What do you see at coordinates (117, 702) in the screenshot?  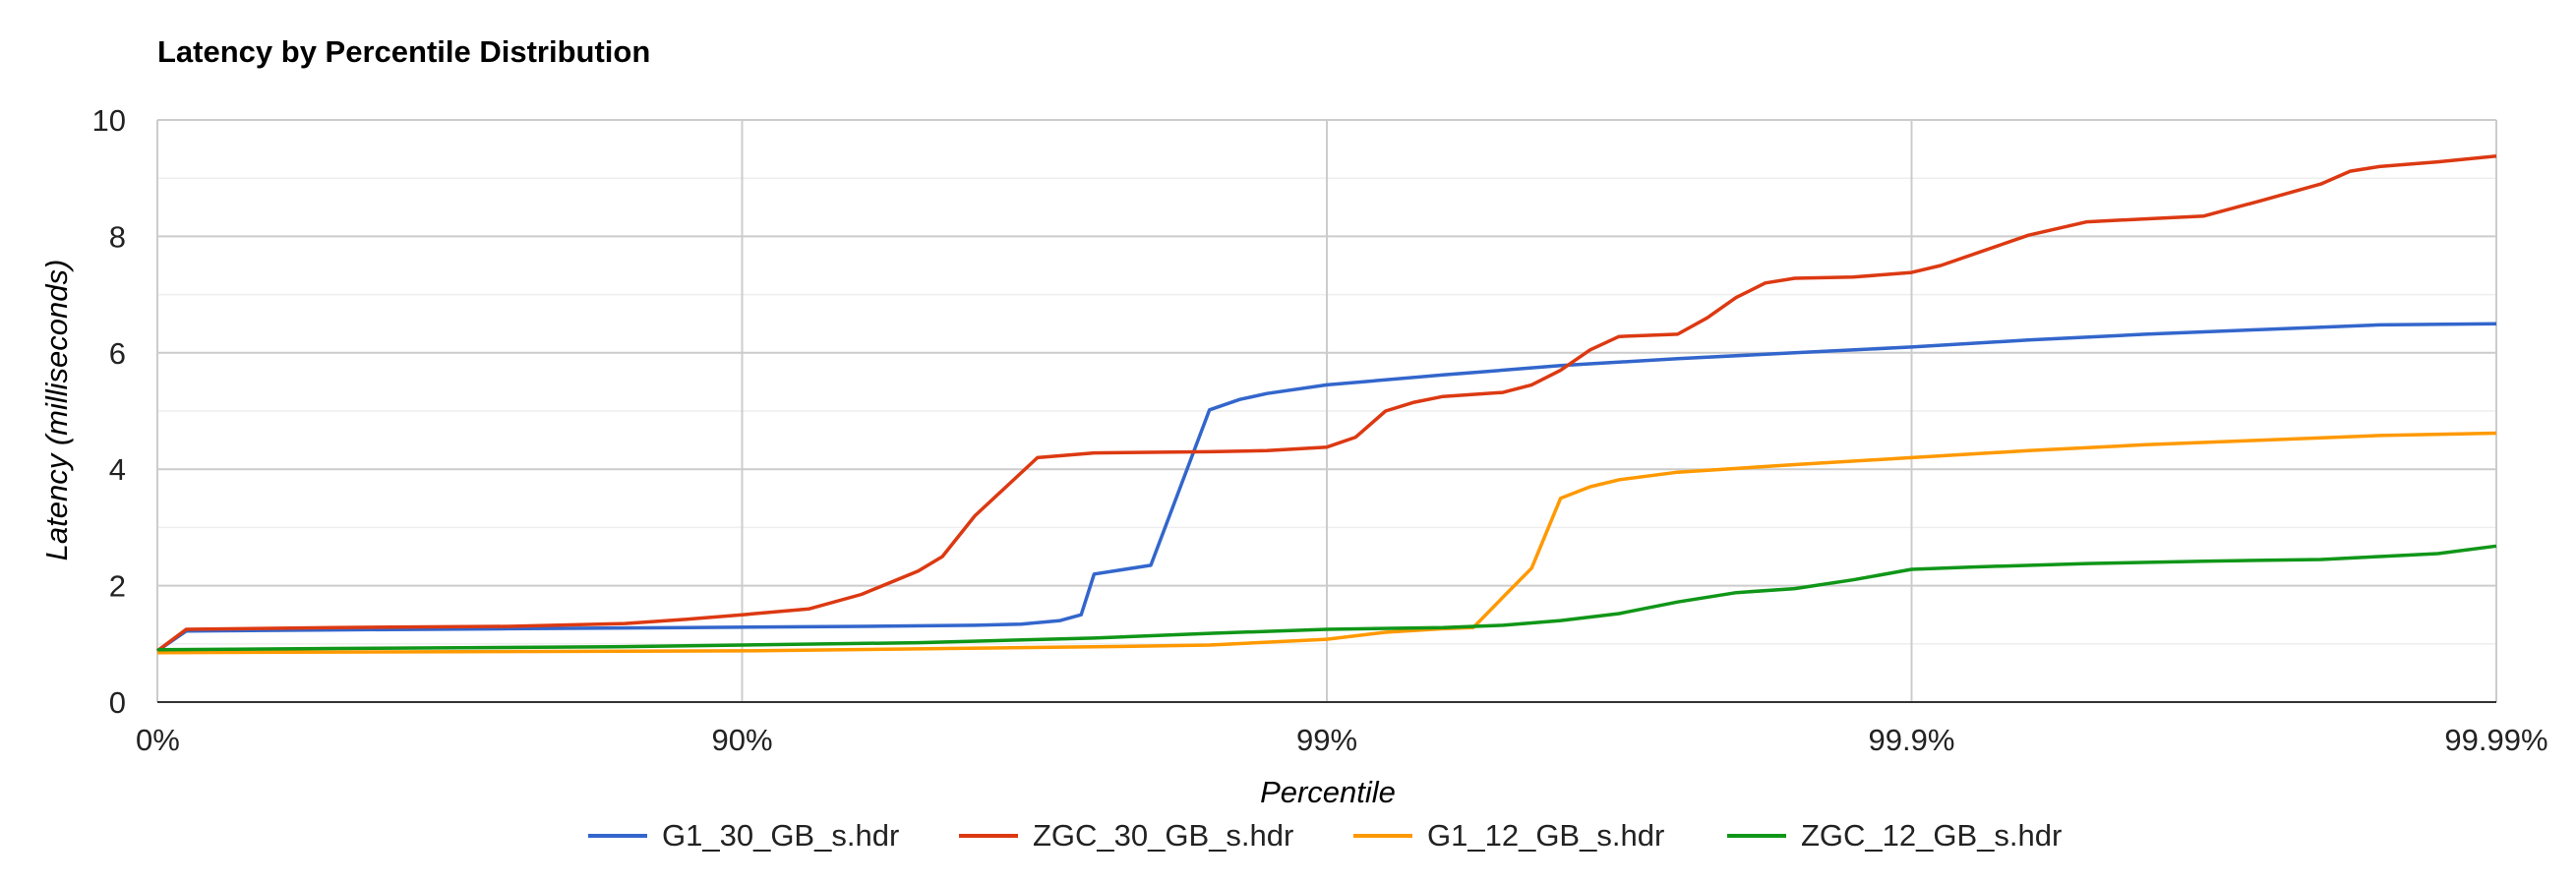 I see `y-tick-label: 0` at bounding box center [117, 702].